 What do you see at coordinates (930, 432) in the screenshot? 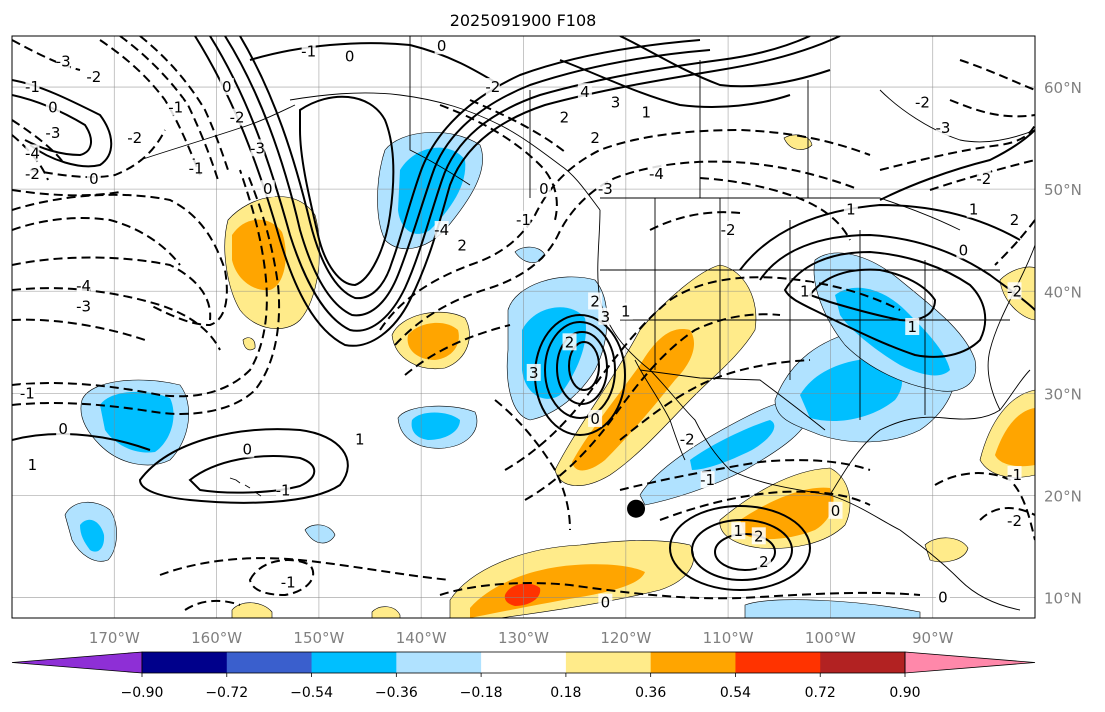
I see `coast-gulf` at bounding box center [930, 432].